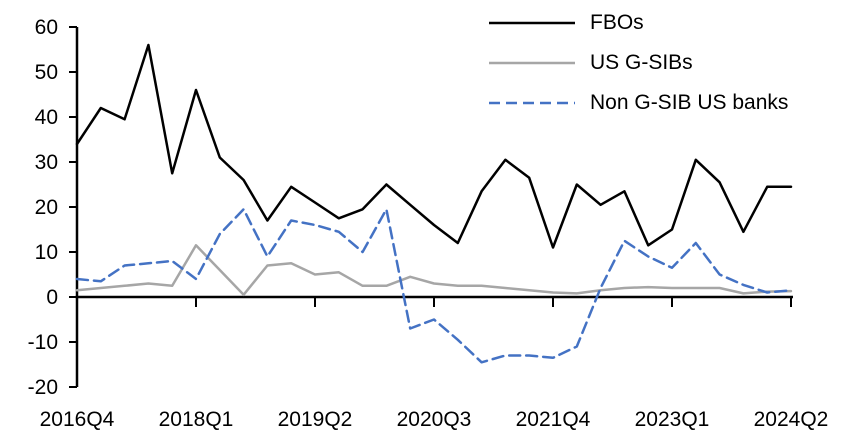  I want to click on x-tick-label: 2024Q2, so click(791, 419).